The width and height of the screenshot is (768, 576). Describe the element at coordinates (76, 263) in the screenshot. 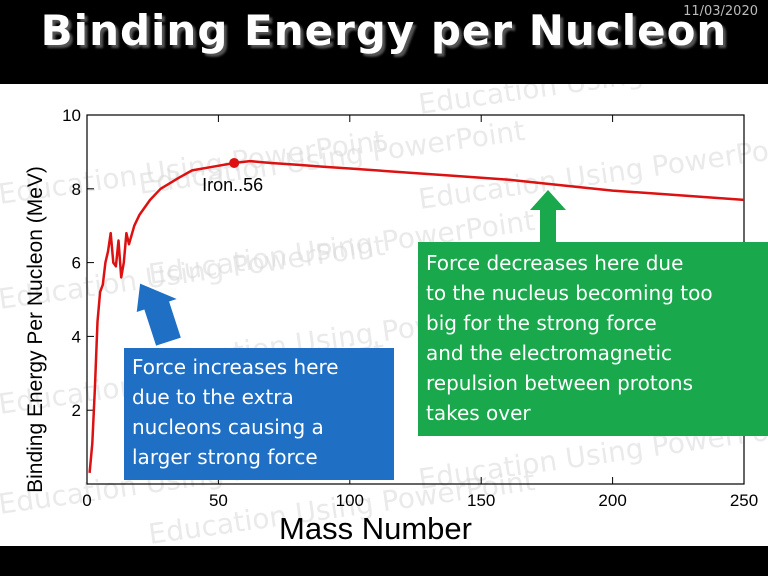

I see `y-tick-label: 6` at that location.